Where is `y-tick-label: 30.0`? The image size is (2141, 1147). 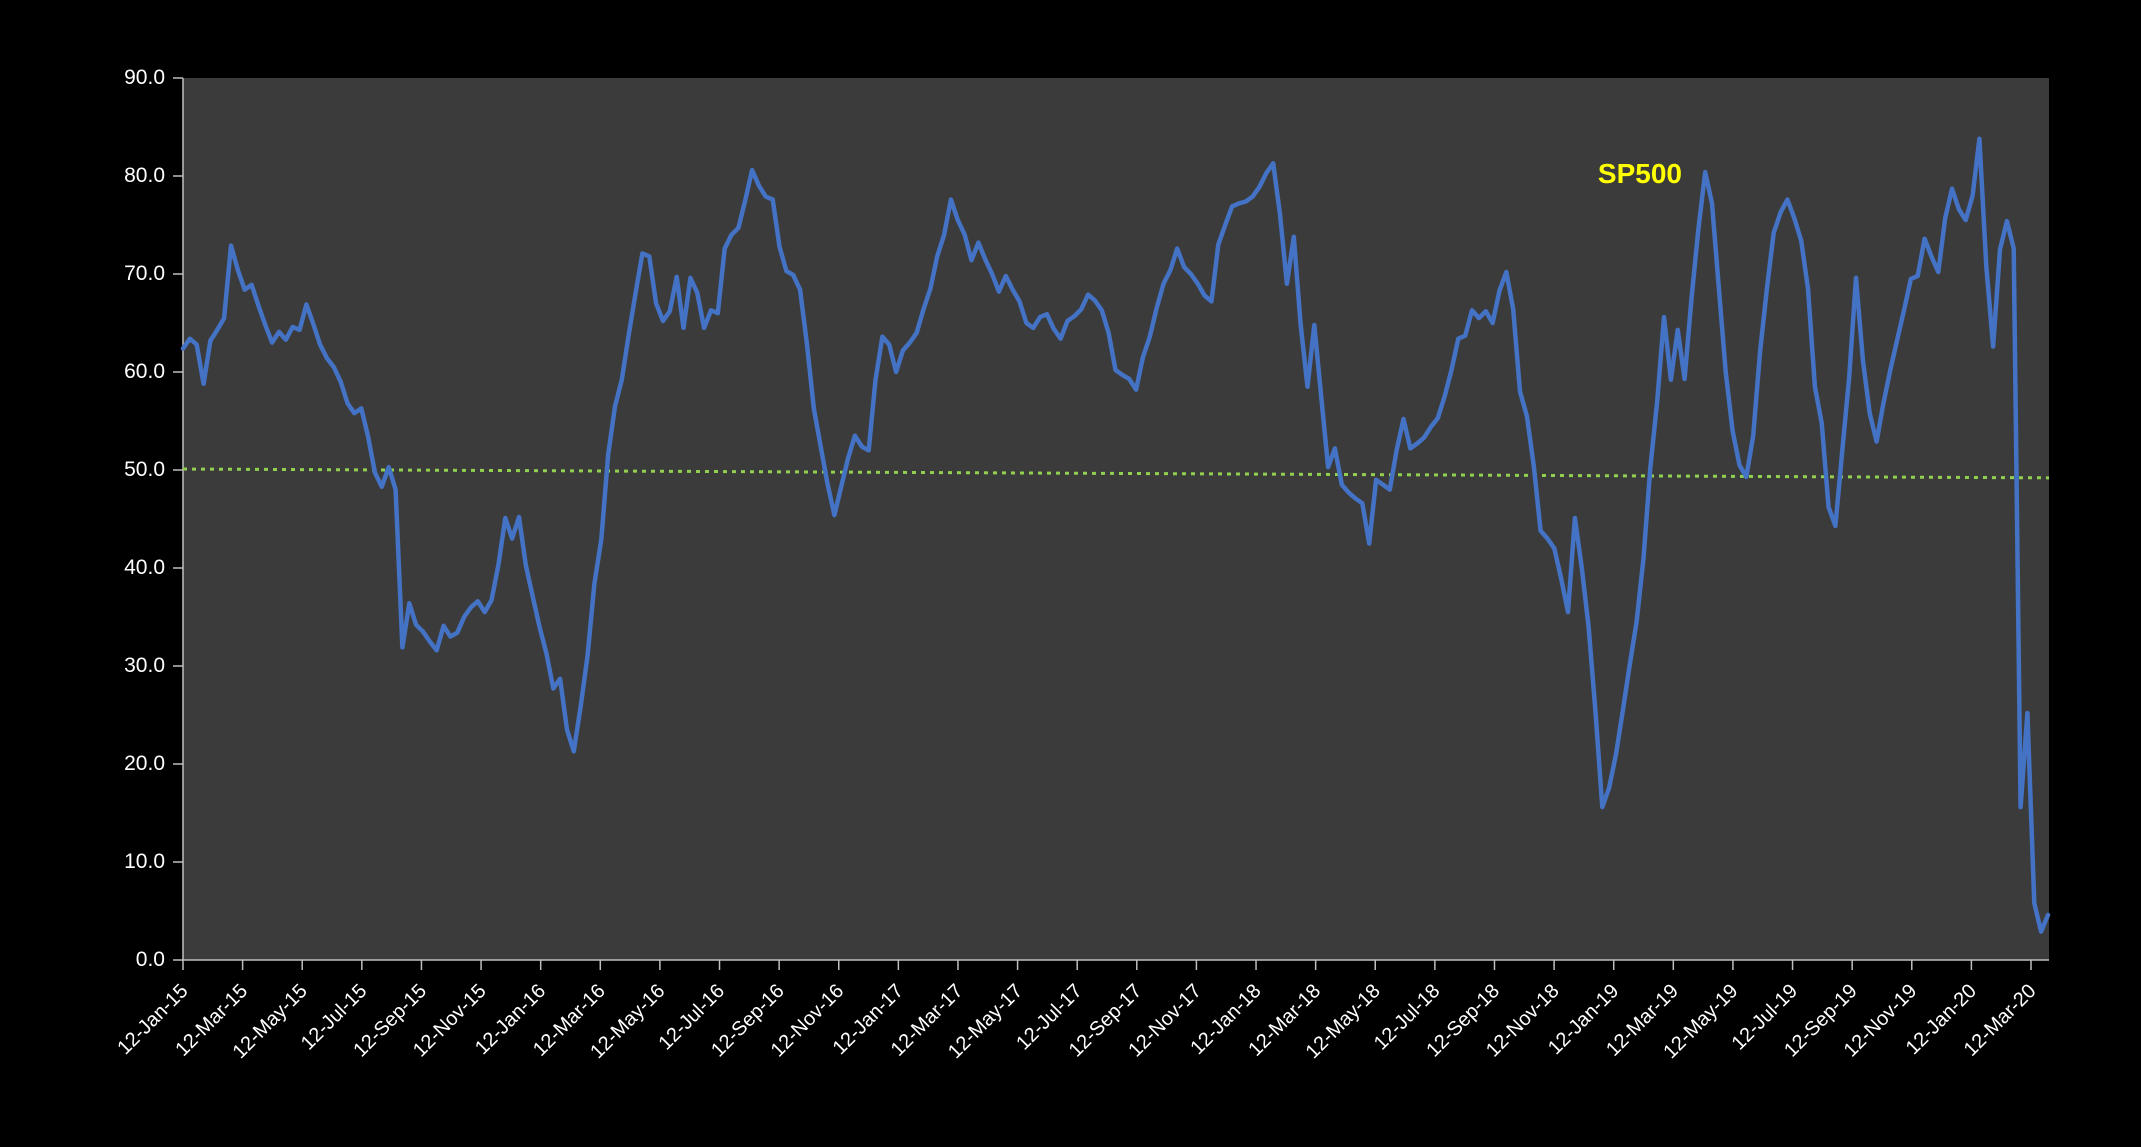 y-tick-label: 30.0 is located at coordinates (144, 665).